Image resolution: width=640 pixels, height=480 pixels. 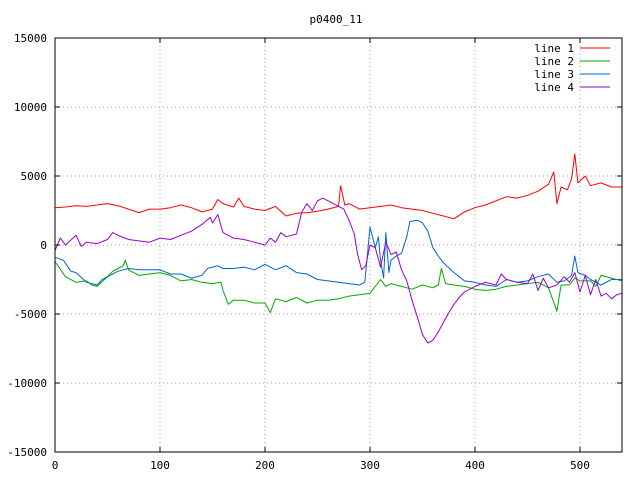 What do you see at coordinates (554, 48) in the screenshot?
I see `legend-label-1: line 1` at bounding box center [554, 48].